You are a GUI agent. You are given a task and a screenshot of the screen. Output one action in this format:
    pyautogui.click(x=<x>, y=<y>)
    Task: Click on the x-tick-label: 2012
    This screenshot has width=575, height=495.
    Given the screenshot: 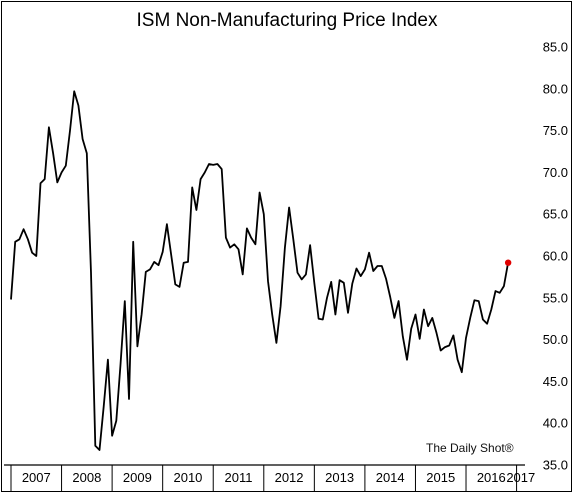 What is the action you would take?
    pyautogui.click(x=289, y=477)
    